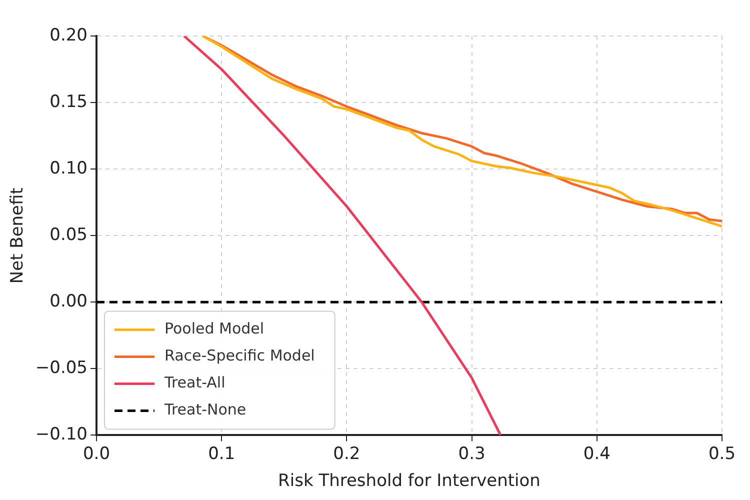 The image size is (750, 500). Describe the element at coordinates (61, 368) in the screenshot. I see `y-tick-label: −0.05` at that location.